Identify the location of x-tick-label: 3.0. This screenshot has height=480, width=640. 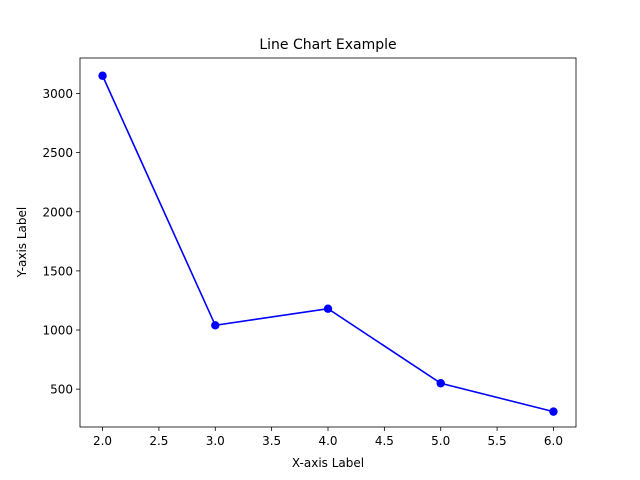
(215, 441).